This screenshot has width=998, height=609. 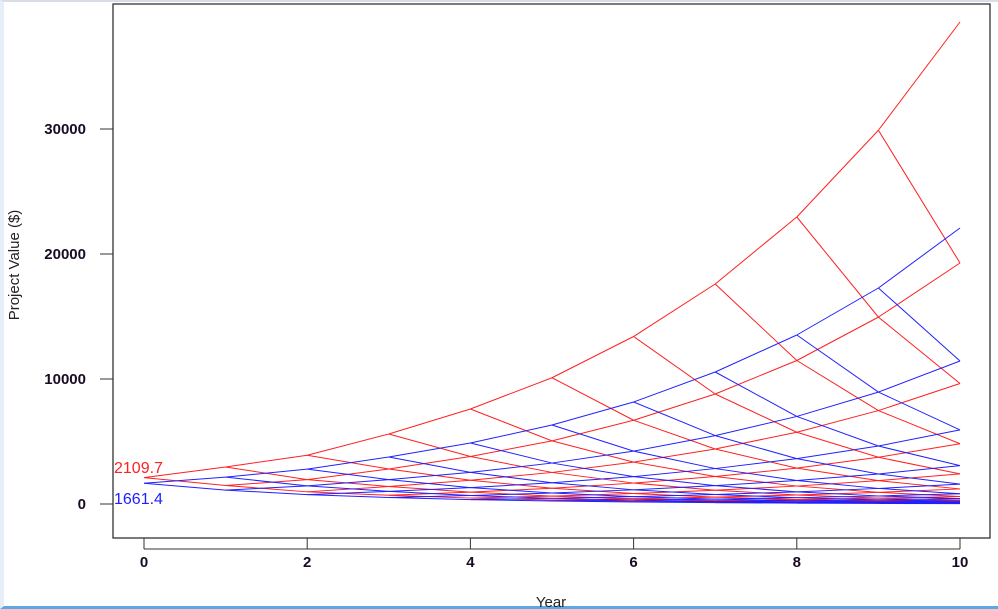 I want to click on red-start-label: 2109.7, so click(x=138, y=468).